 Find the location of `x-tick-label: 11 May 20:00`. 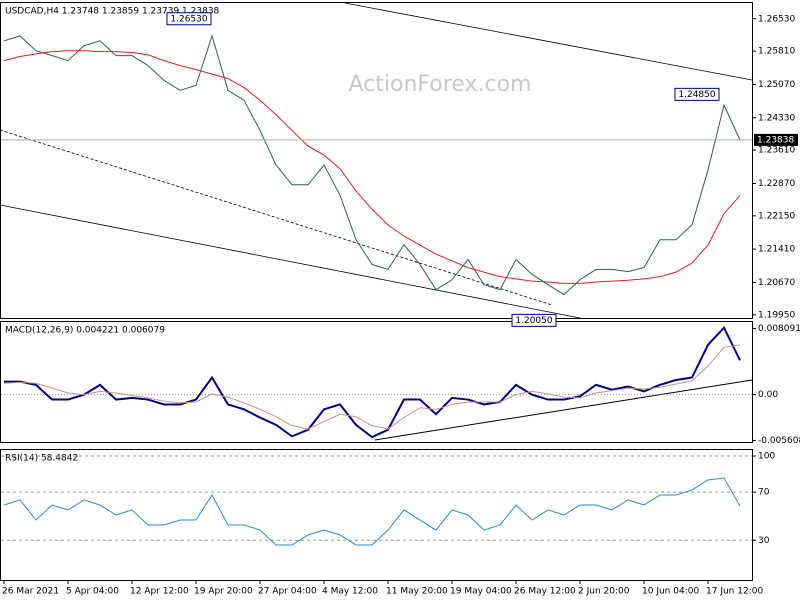

x-tick-label: 11 May 20:00 is located at coordinates (417, 592).